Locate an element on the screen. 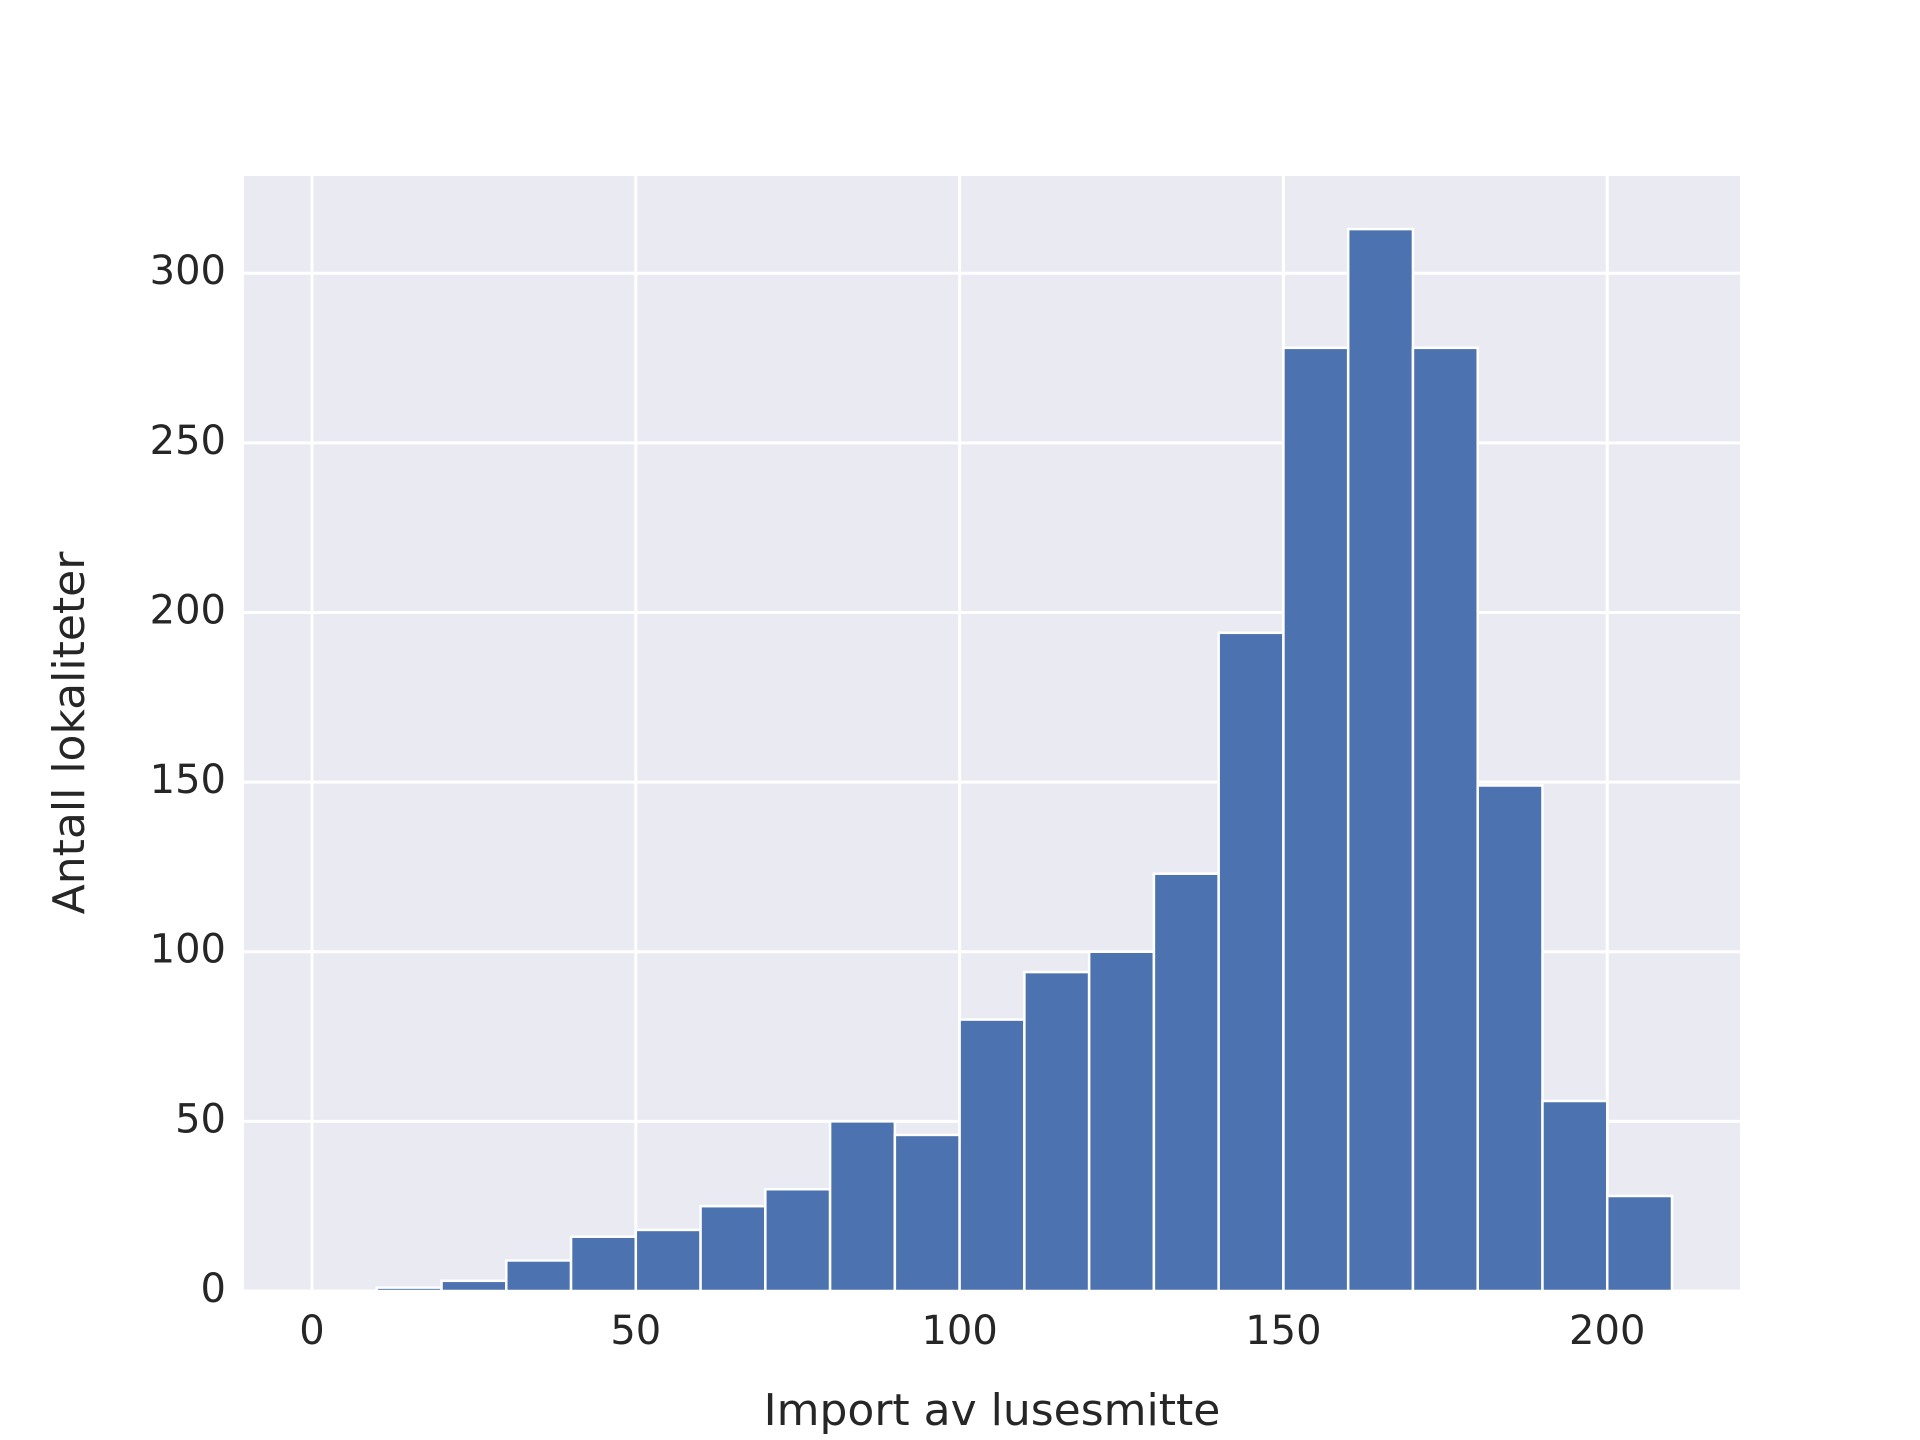  y-tick-label: 200 is located at coordinates (188, 610).